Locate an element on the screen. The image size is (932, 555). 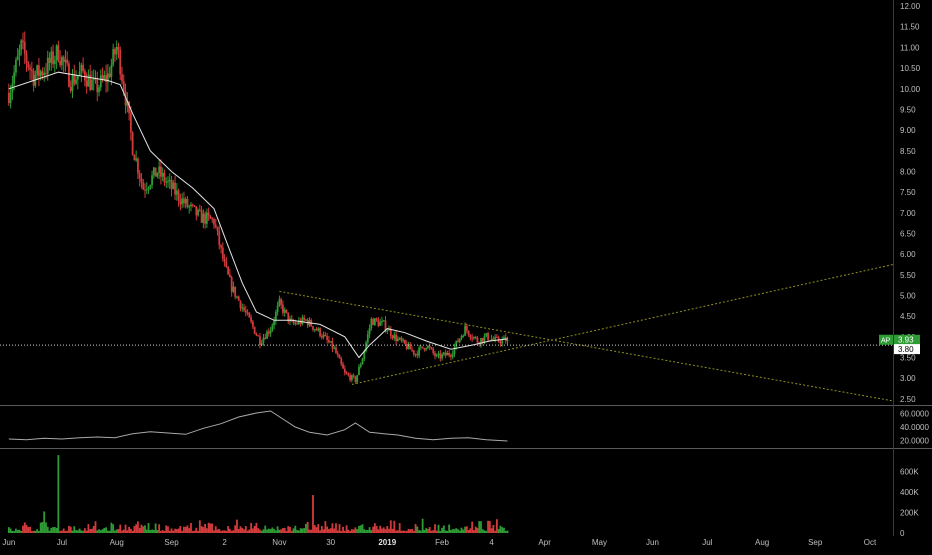
current-price-text: 3.80 is located at coordinates (906, 349).